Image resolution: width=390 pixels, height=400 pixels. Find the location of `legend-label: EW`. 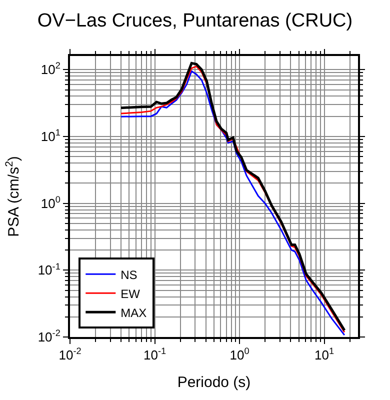

legend-label: EW is located at coordinates (130, 293).